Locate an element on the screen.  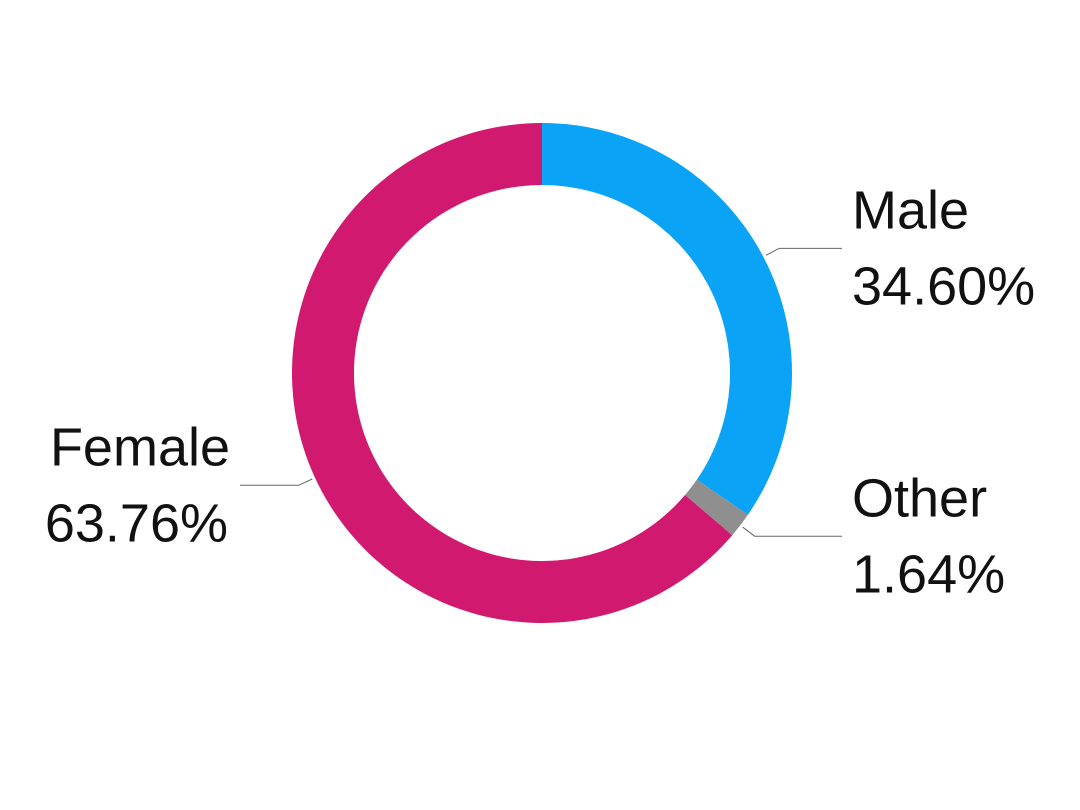
segment-label: Female is located at coordinates (140, 448).